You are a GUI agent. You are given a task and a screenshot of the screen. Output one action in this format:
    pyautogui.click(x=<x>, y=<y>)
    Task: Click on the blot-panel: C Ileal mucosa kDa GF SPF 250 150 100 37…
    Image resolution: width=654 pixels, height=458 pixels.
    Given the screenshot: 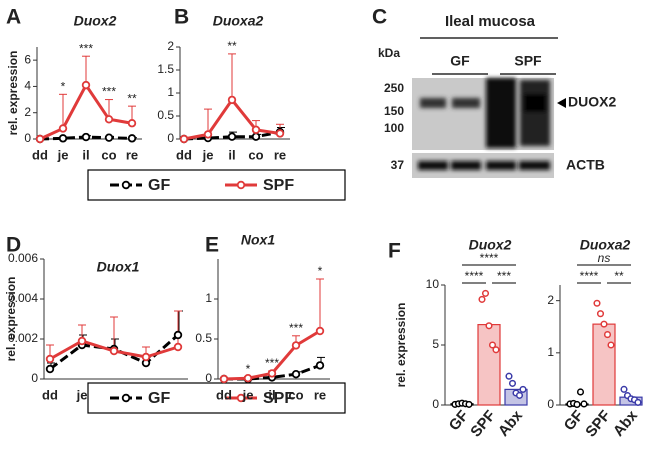 What is the action you would take?
    pyautogui.click(x=494, y=92)
    